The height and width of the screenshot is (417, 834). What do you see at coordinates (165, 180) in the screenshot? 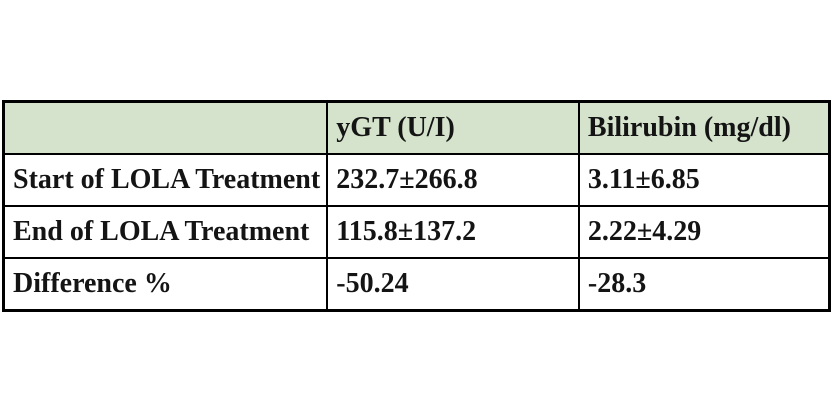
I see `row-label: Start of LOLA Treatment` at bounding box center [165, 180].